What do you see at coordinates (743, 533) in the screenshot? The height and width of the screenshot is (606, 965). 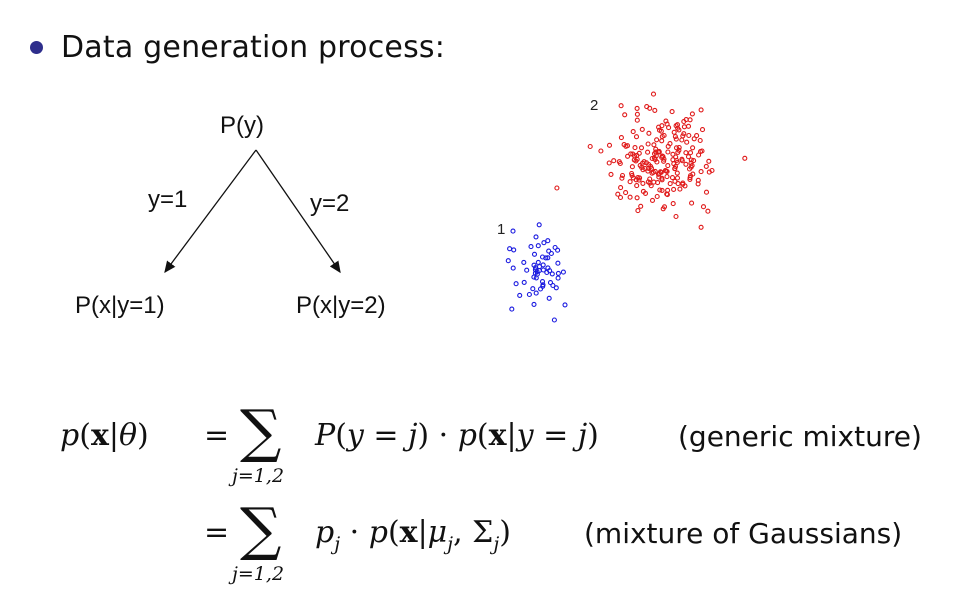 I see `eq2-note: (mixture of Gaussians)` at bounding box center [743, 533].